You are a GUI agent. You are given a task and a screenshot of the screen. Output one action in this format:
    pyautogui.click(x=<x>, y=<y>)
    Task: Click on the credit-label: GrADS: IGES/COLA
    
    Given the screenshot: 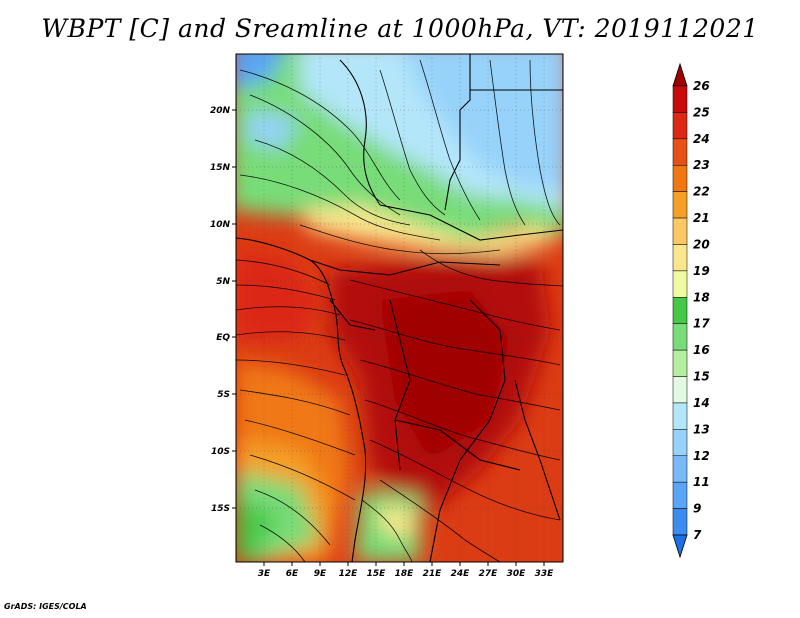 What is the action you would take?
    pyautogui.click(x=45, y=606)
    